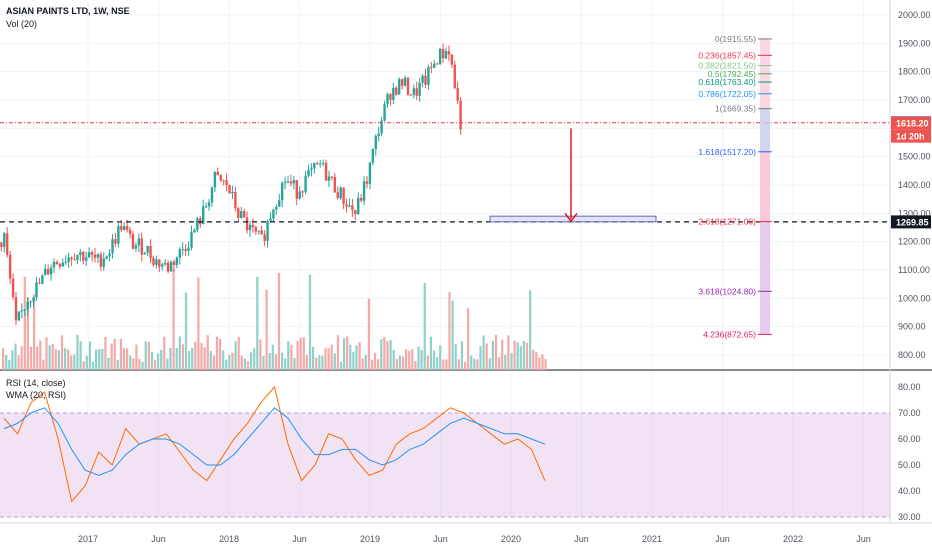  I want to click on fib-level-label: 0.5(1792.45), so click(732, 74).